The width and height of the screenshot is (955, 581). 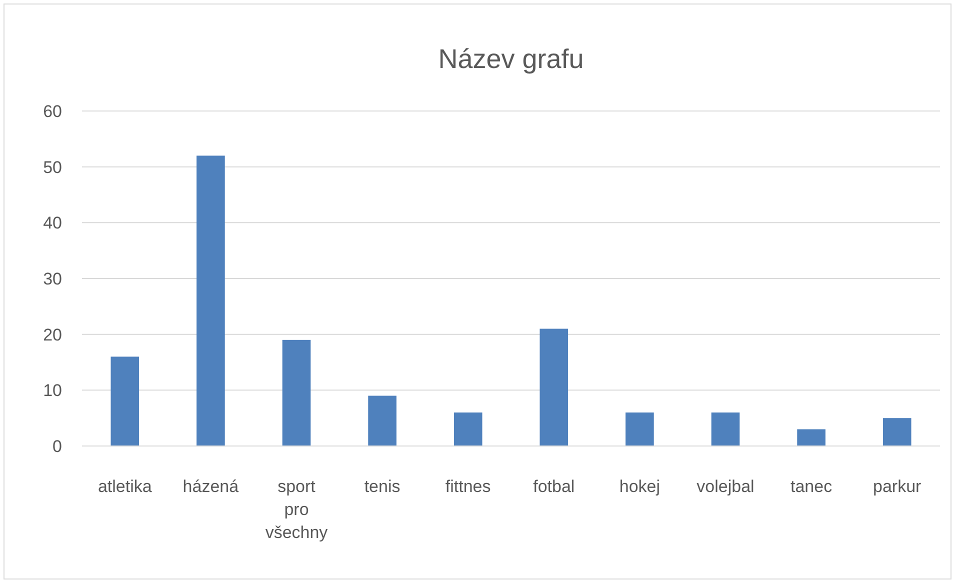 I want to click on y-tick-label: 30, so click(x=52, y=278).